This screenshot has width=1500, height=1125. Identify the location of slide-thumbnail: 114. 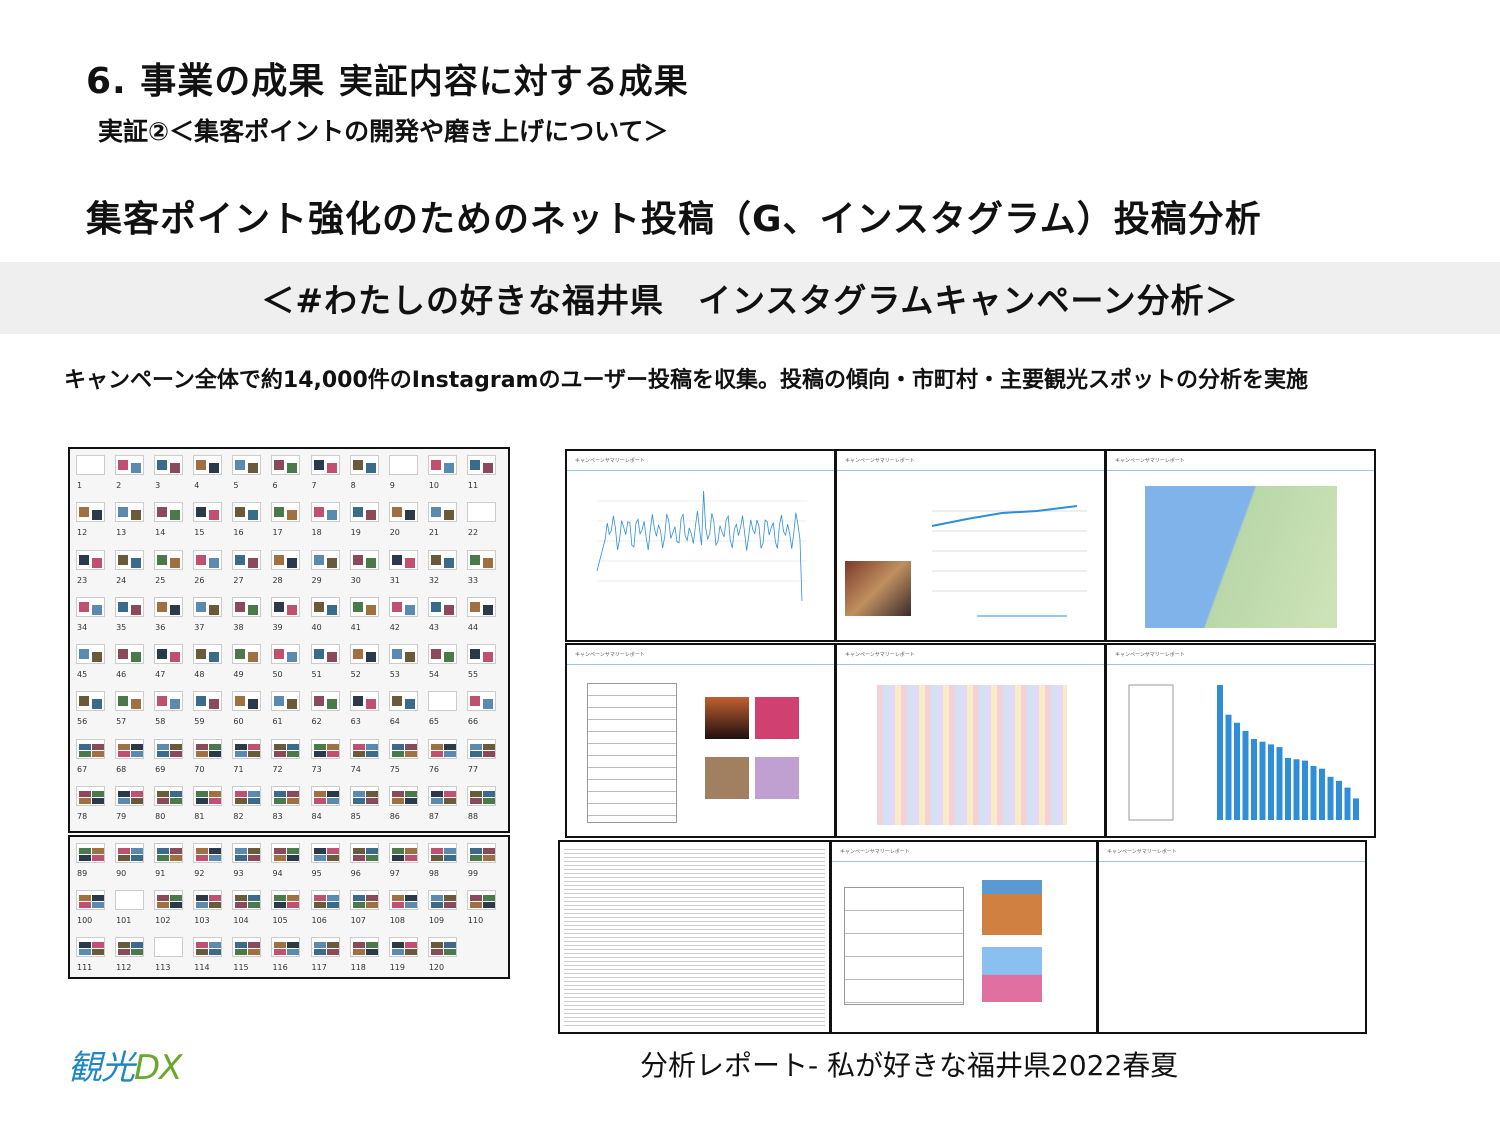
(212, 958).